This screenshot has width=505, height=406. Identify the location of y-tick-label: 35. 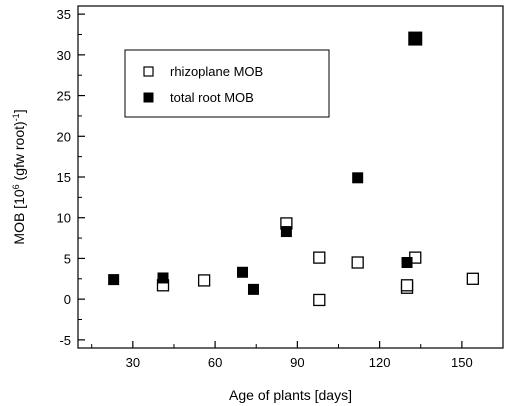
(64, 14).